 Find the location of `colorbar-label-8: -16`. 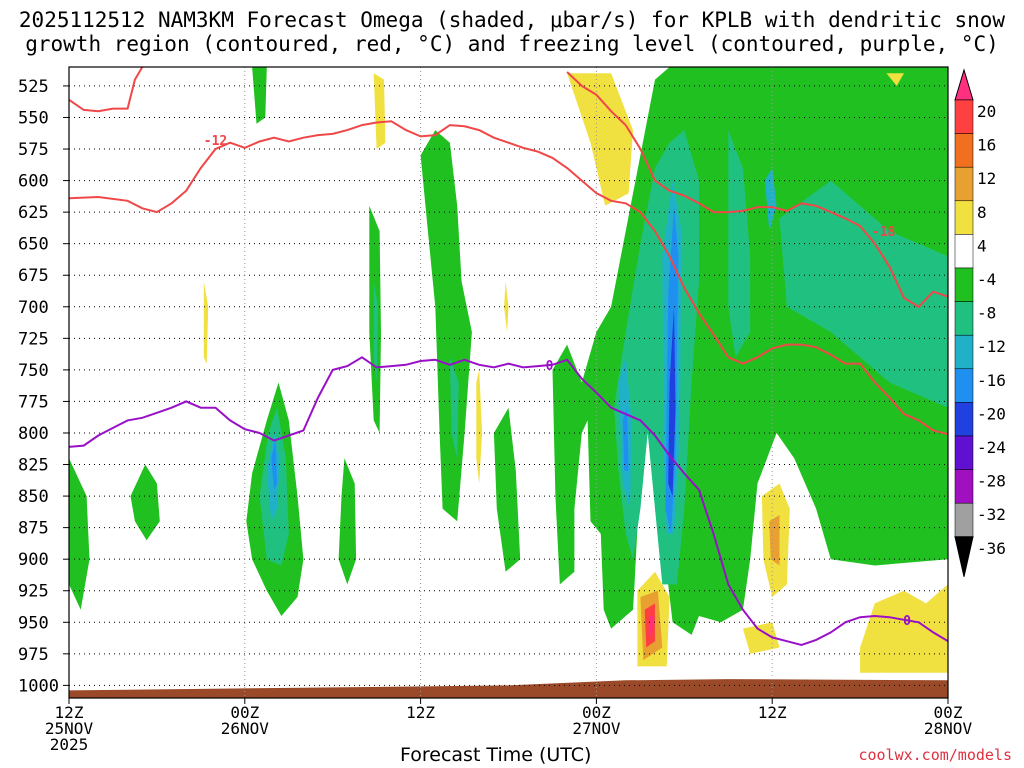

colorbar-label-8: -16 is located at coordinates (991, 380).